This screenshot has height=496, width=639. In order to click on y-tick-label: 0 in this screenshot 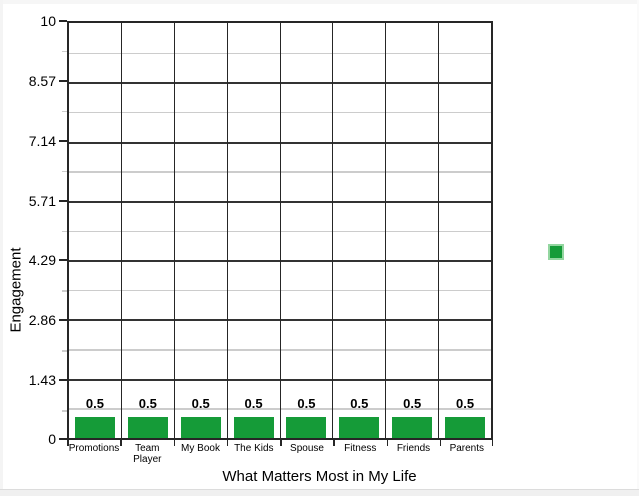, I will do `click(52, 439)`.